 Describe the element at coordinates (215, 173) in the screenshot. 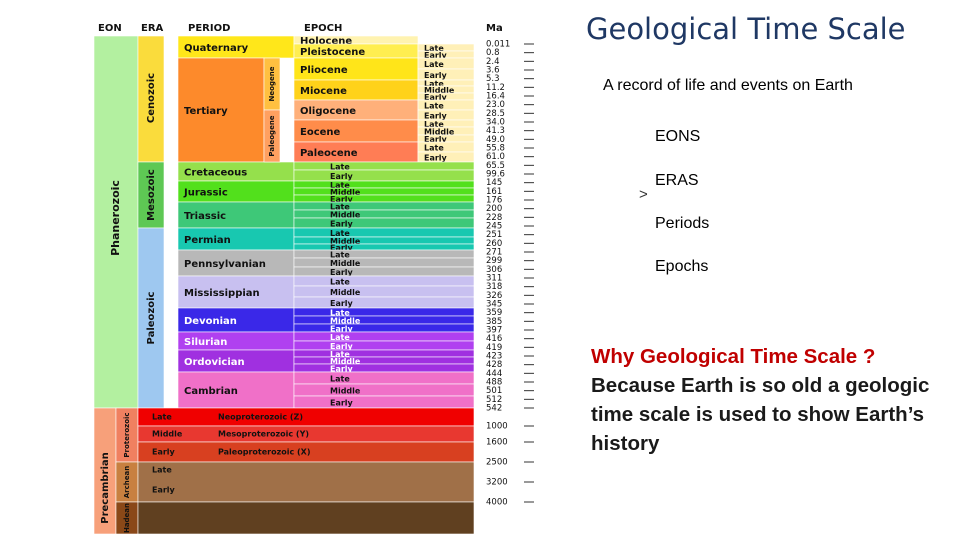

I see `period-label: Cretaceous` at that location.